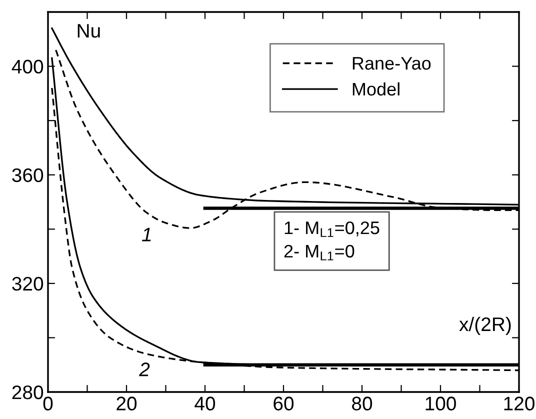 This screenshot has width=536, height=419. I want to click on x-tick-label: 100, so click(441, 403).